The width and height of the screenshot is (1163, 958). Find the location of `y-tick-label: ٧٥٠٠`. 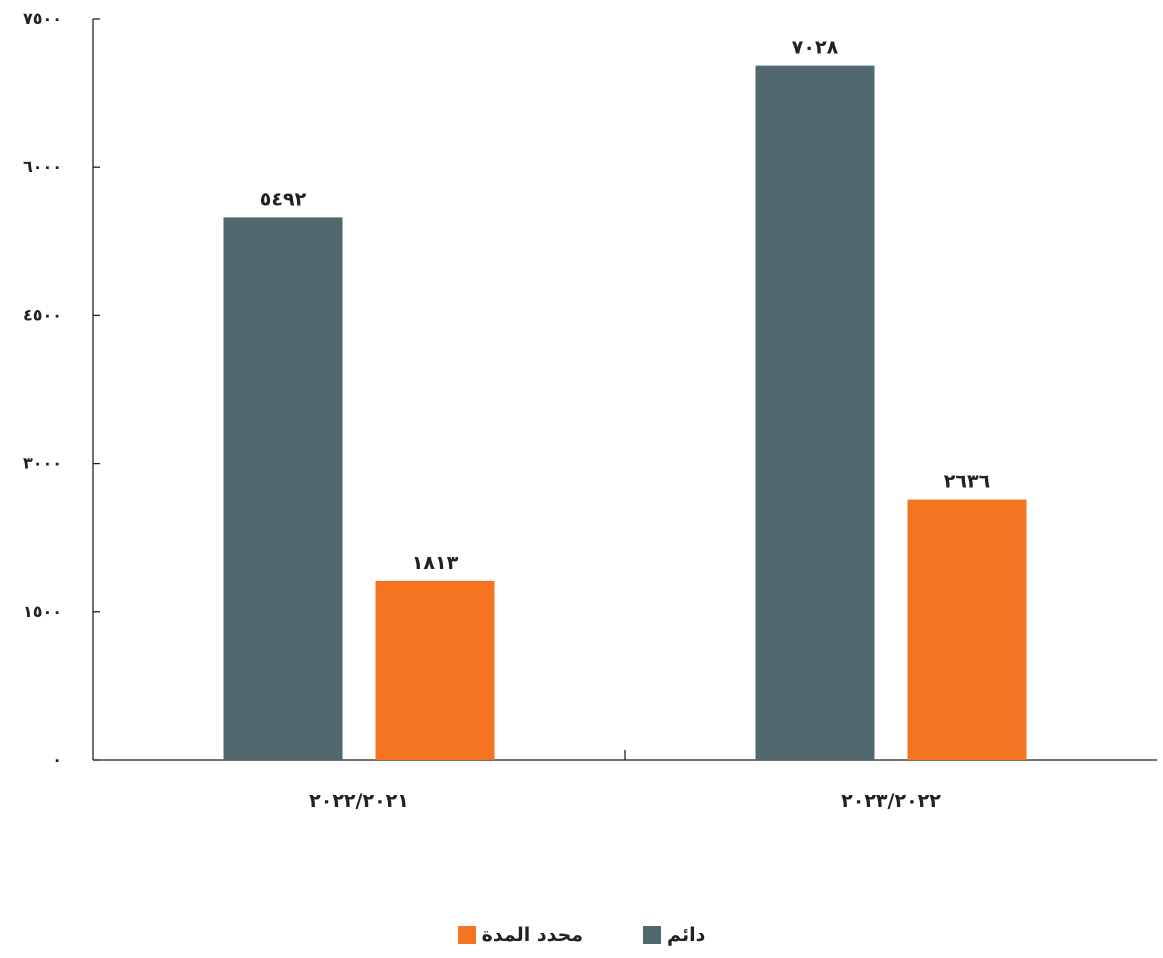

y-tick-label: ٧٥٠٠ is located at coordinates (42, 18).